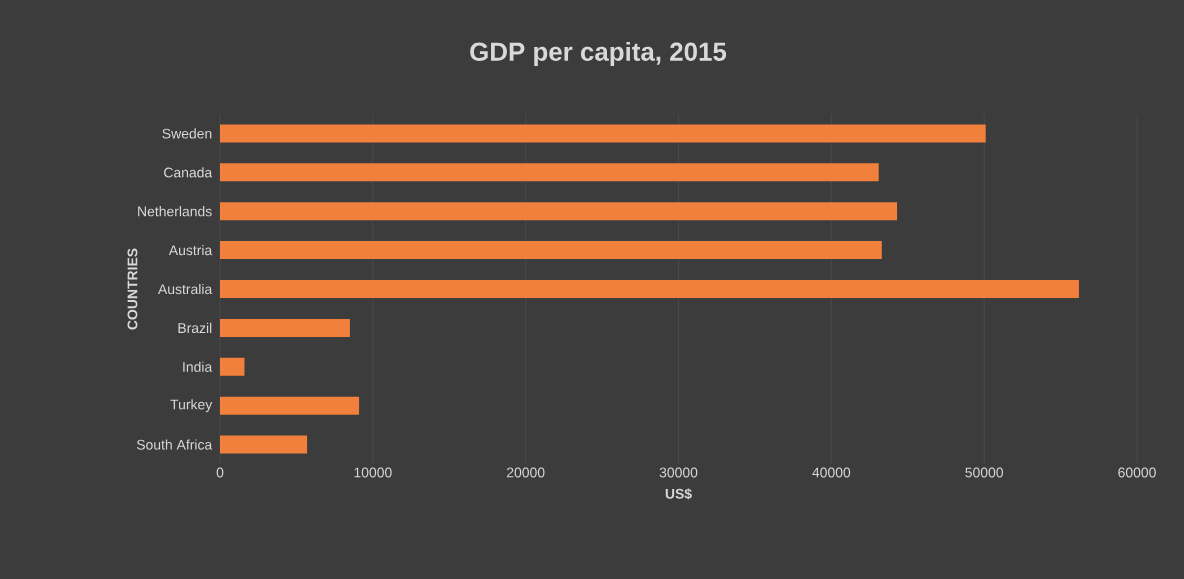 The width and height of the screenshot is (1184, 579). Describe the element at coordinates (174, 444) in the screenshot. I see `y-tick-label: South Africa` at that location.